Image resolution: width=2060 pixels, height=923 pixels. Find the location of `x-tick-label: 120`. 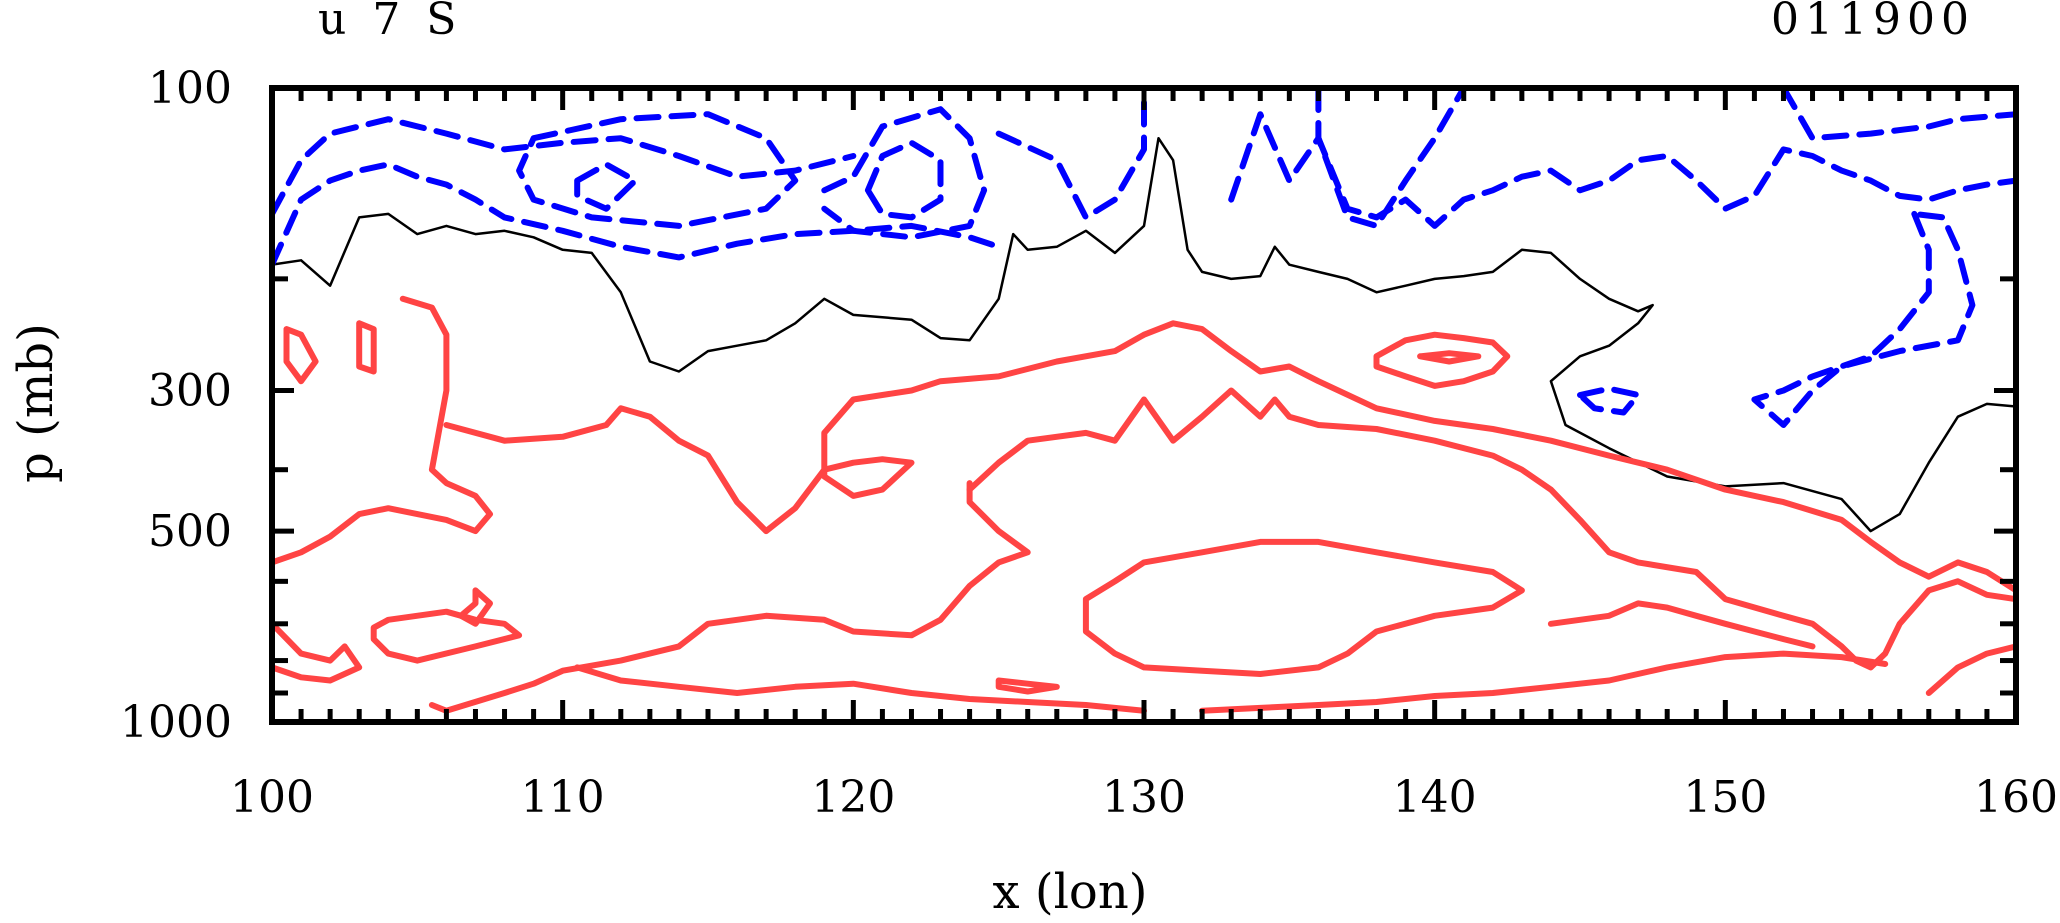

x-tick-label: 120 is located at coordinates (853, 797).